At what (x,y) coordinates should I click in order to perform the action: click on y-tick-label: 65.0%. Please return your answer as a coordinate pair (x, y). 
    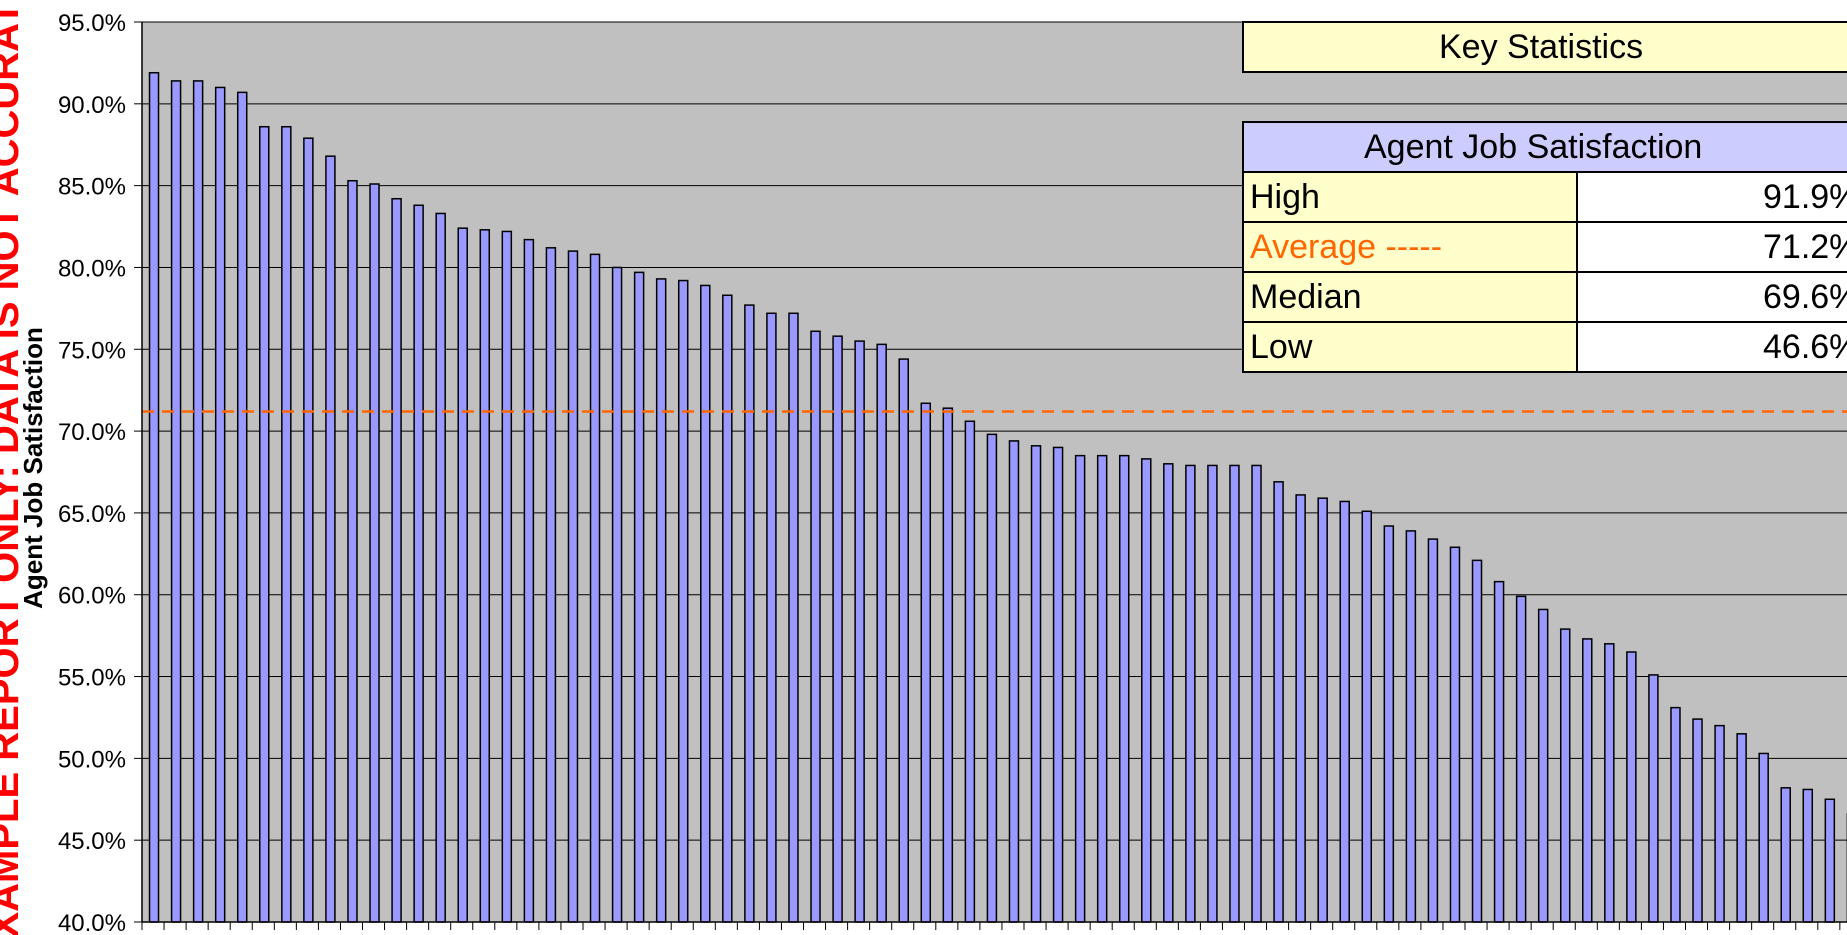
    Looking at the image, I should click on (92, 514).